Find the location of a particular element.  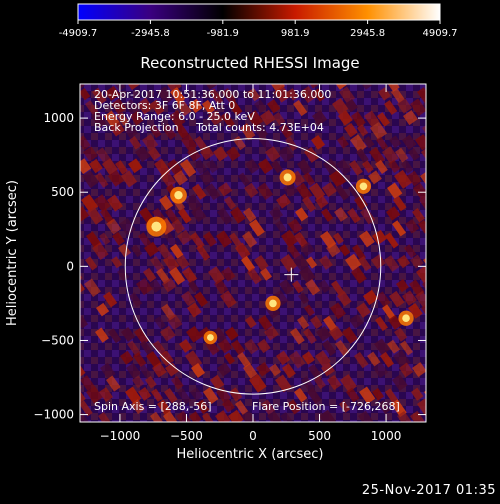

y-axis-label: Heliocentric Y (arcsec) is located at coordinates (12, 253).